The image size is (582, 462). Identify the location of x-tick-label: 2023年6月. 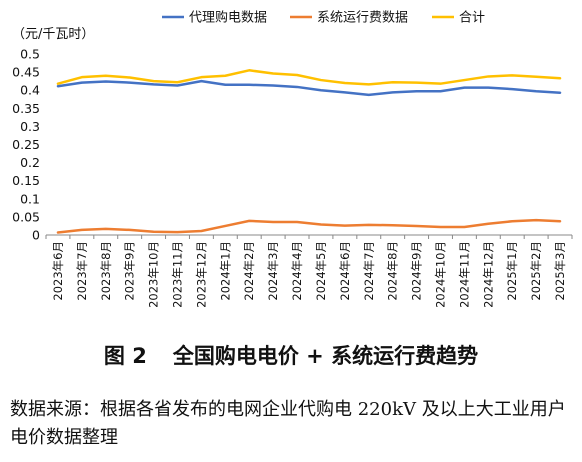
(58, 271).